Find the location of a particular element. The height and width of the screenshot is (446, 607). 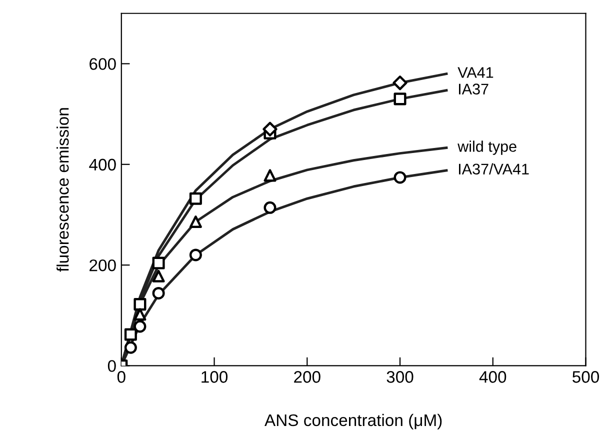

y-tick-label: 200 is located at coordinates (103, 265).